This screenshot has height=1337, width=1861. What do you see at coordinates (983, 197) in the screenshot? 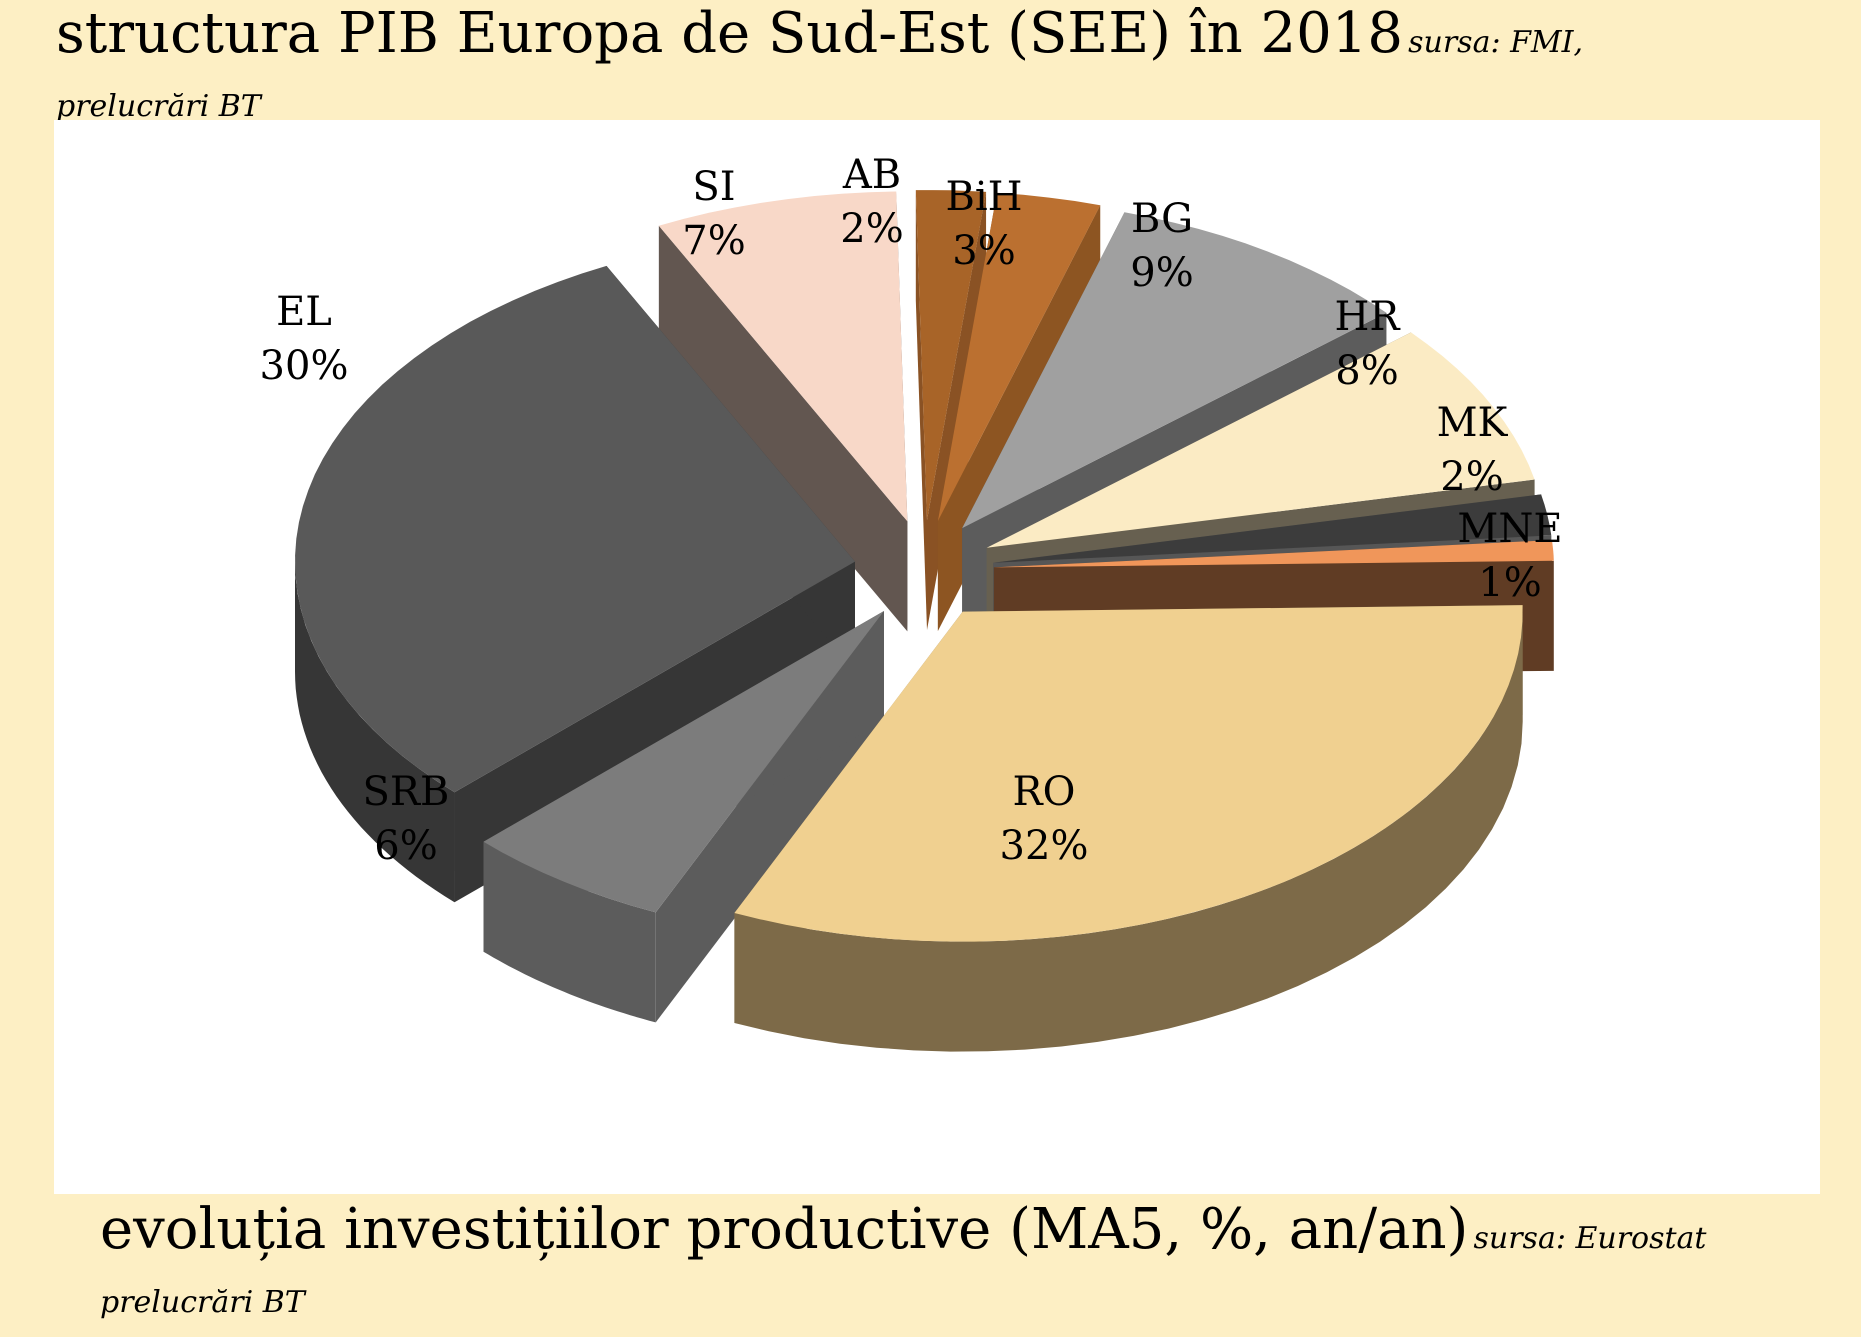
I see `data-label-bih-name: BiH` at bounding box center [983, 197].